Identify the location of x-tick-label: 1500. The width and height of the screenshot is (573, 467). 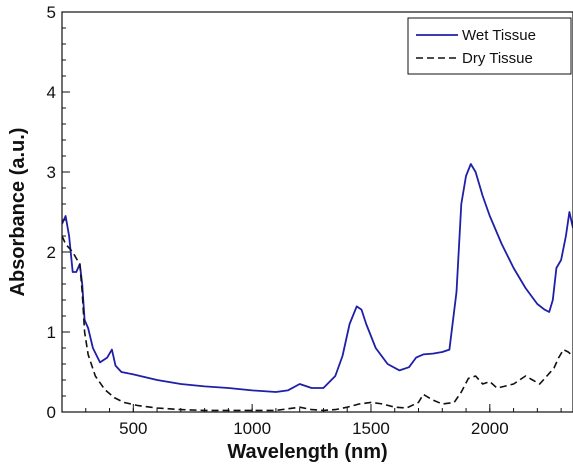
(371, 428).